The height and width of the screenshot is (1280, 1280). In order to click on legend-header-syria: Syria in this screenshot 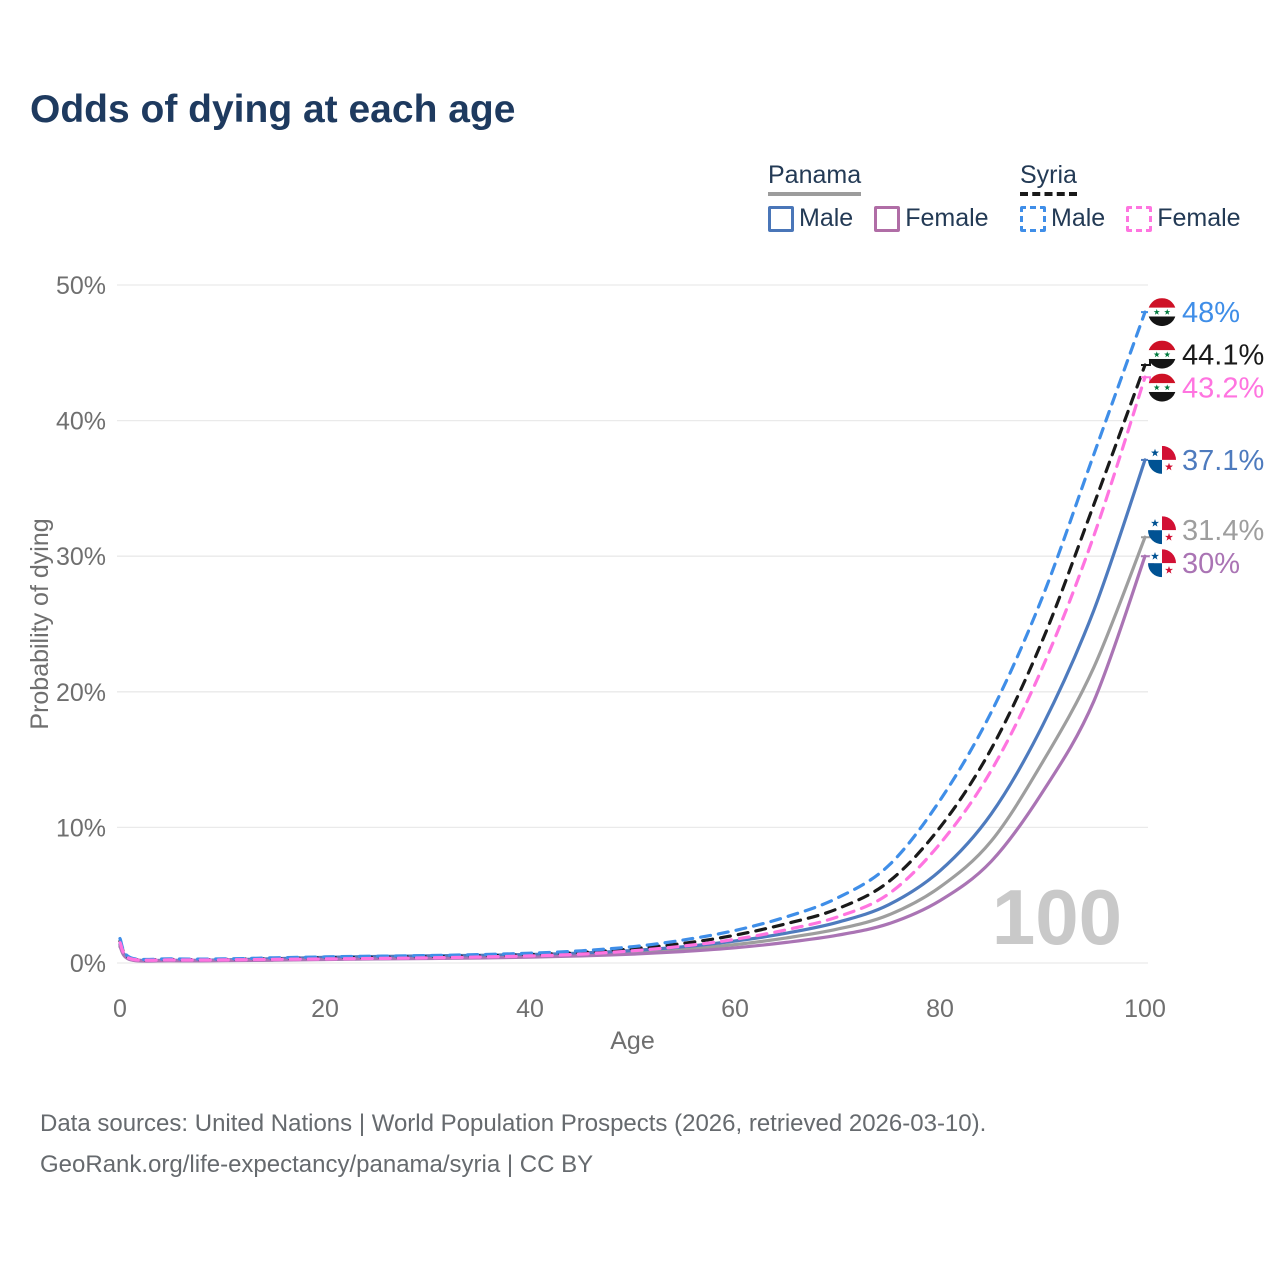, I will do `click(1048, 178)`.